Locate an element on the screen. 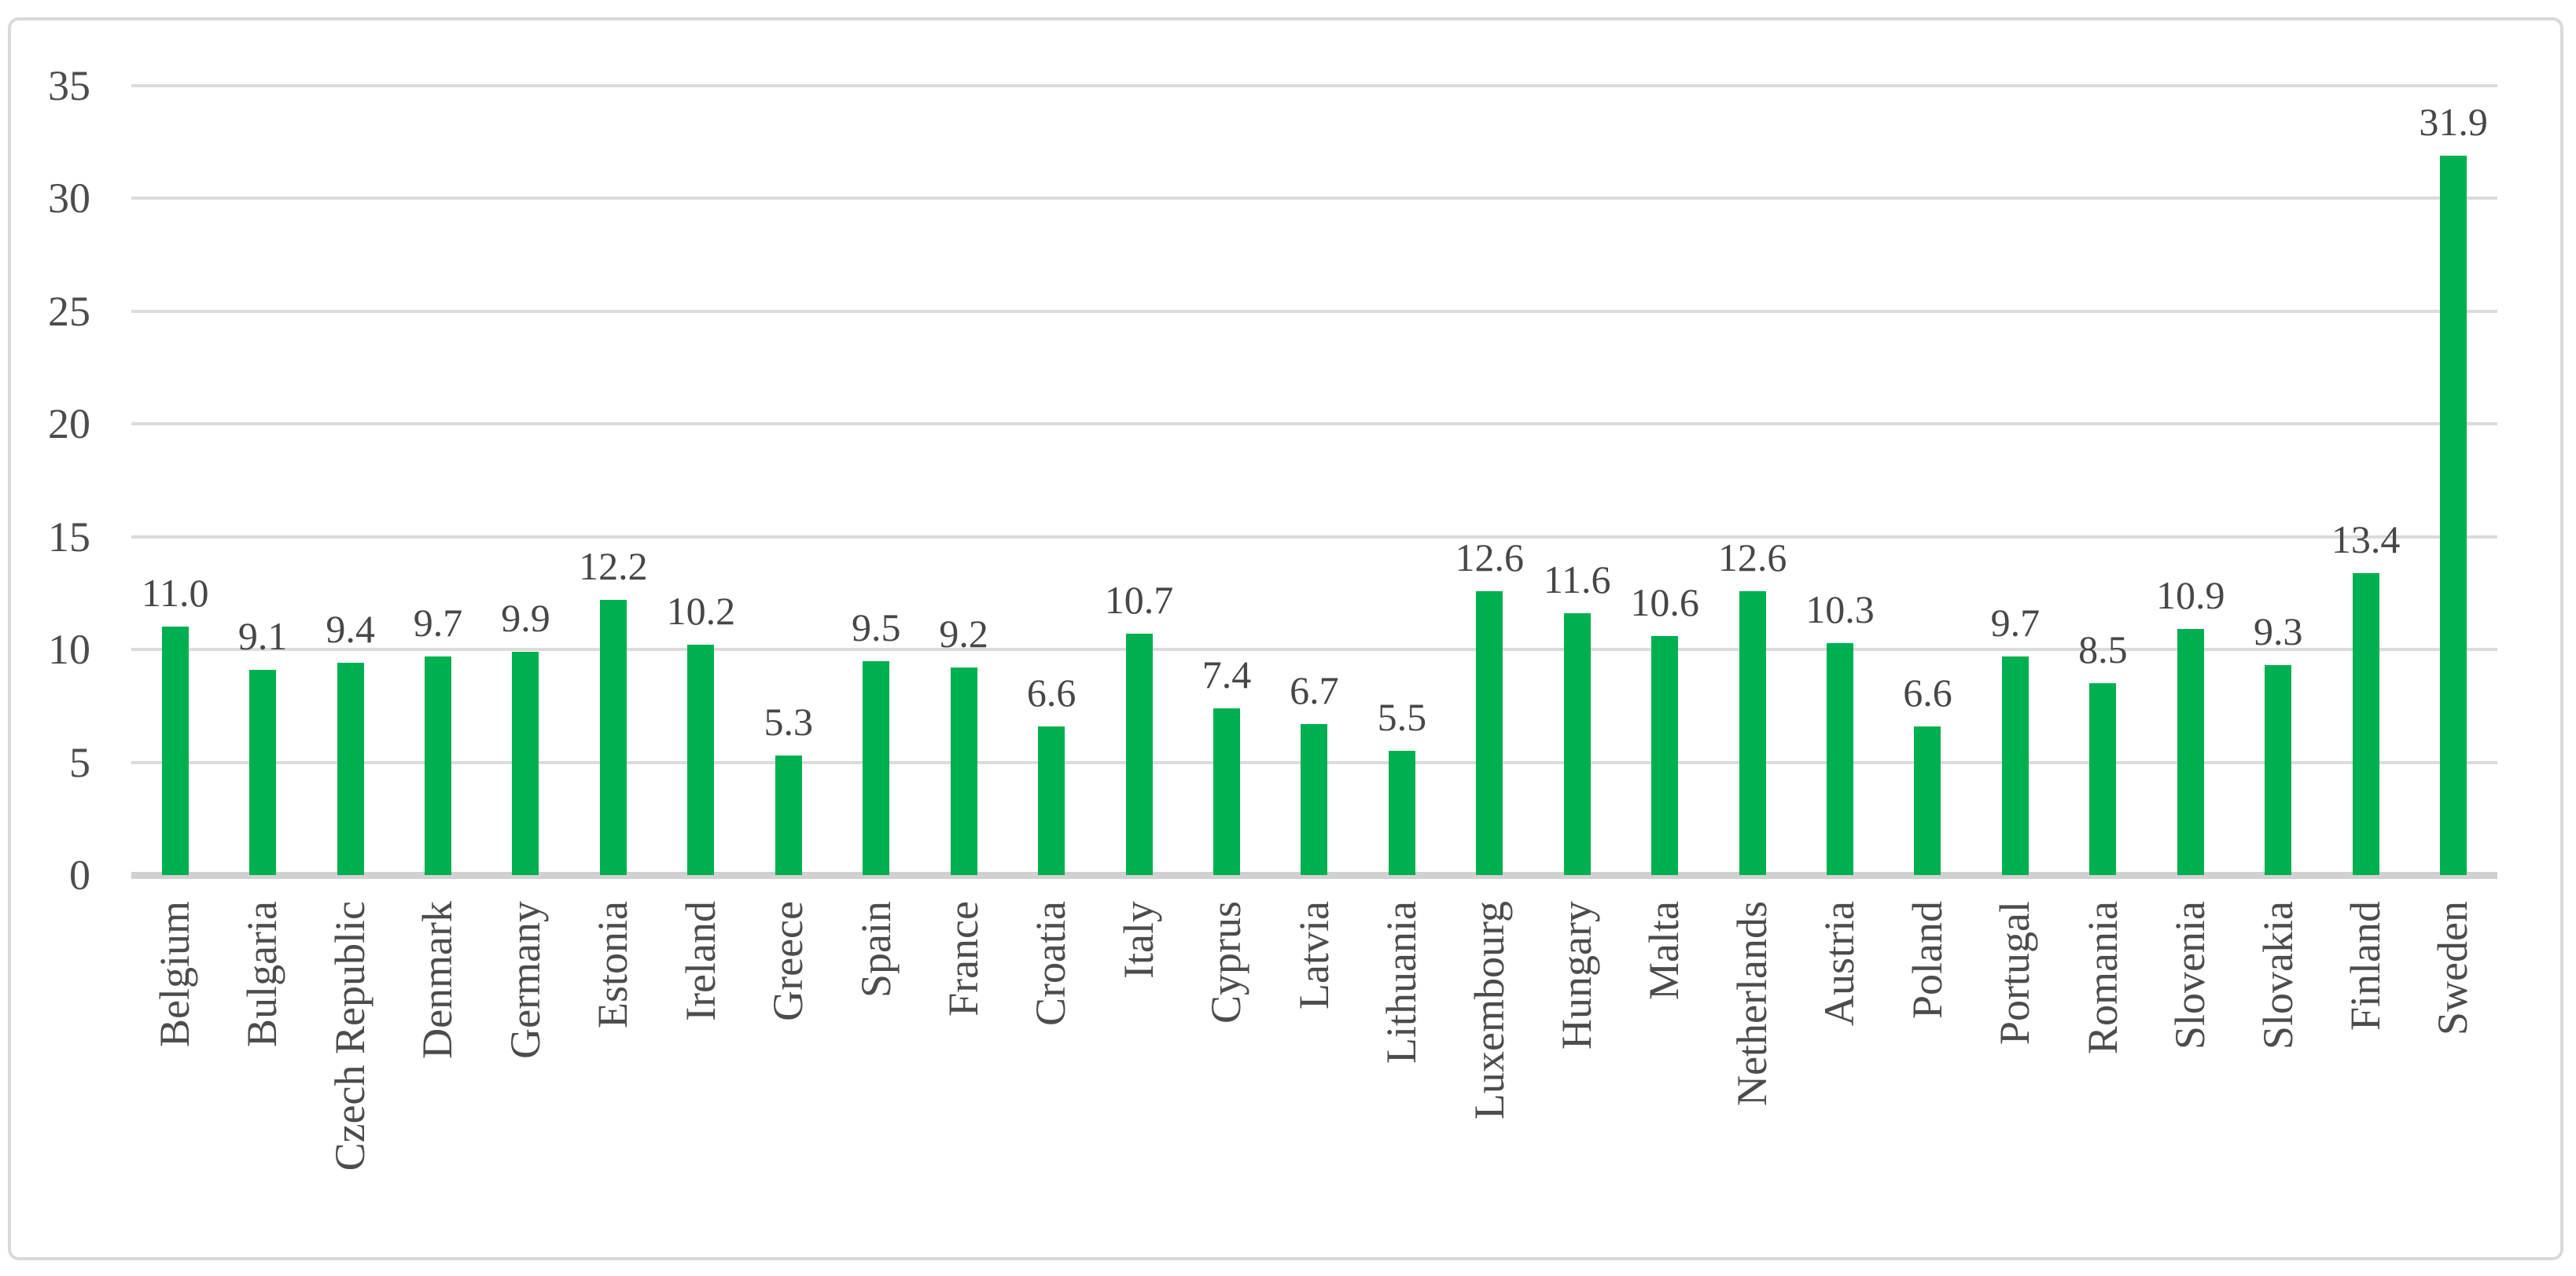 Image resolution: width=2576 pixels, height=1276 pixels. category-label: Denmark is located at coordinates (438, 980).